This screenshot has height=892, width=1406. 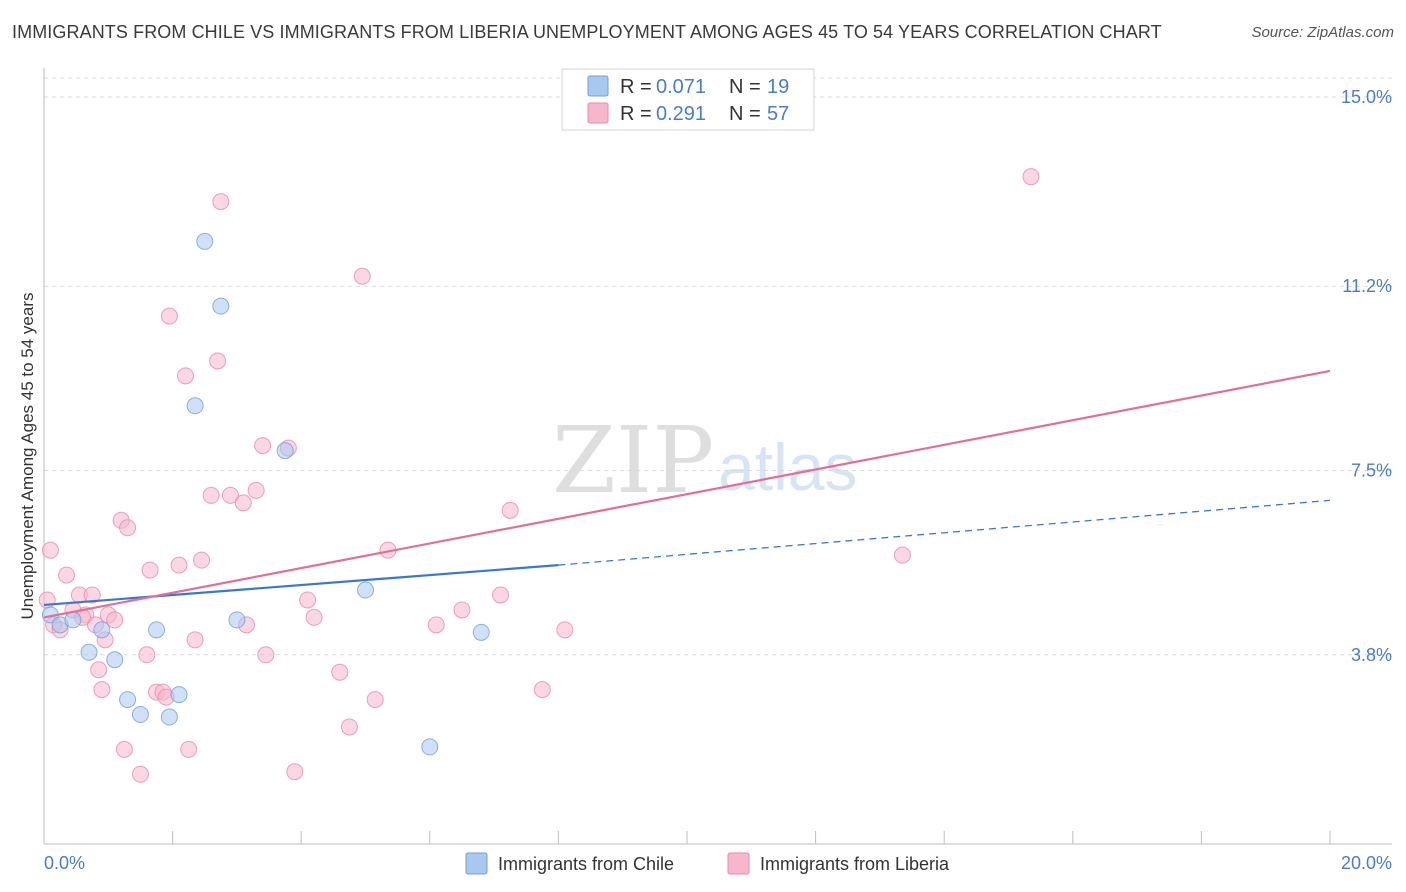 I want to click on watermark-atlas: atlas, so click(x=787, y=467).